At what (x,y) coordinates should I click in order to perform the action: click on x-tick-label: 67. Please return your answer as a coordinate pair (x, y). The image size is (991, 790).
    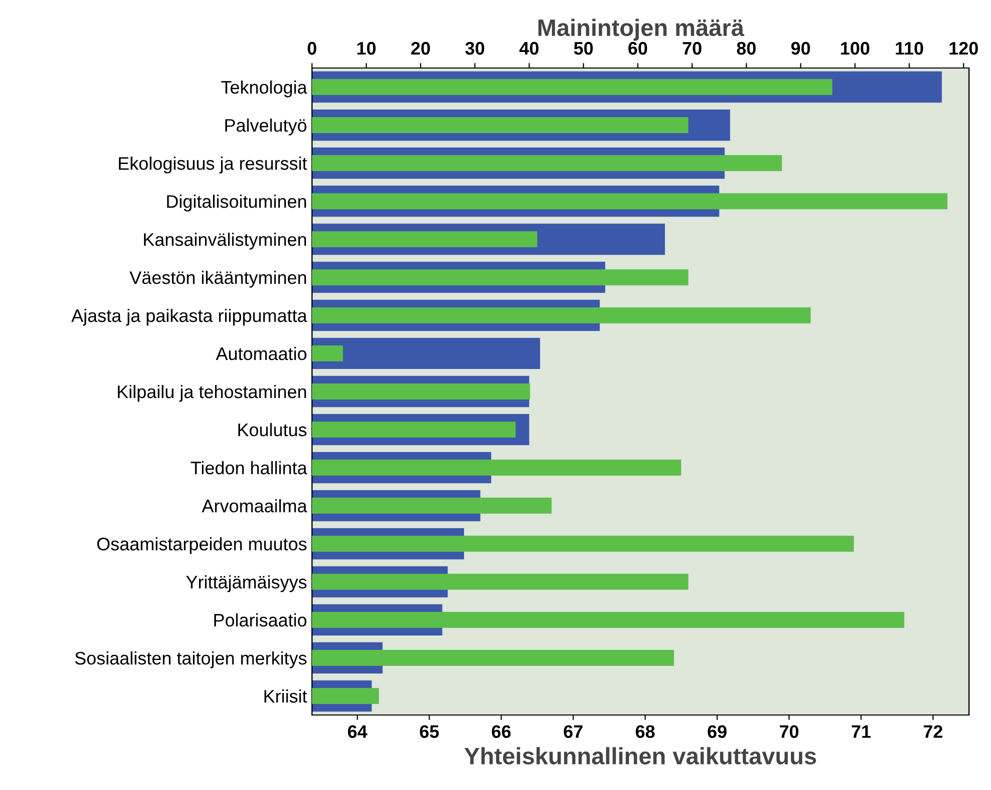
    Looking at the image, I should click on (573, 731).